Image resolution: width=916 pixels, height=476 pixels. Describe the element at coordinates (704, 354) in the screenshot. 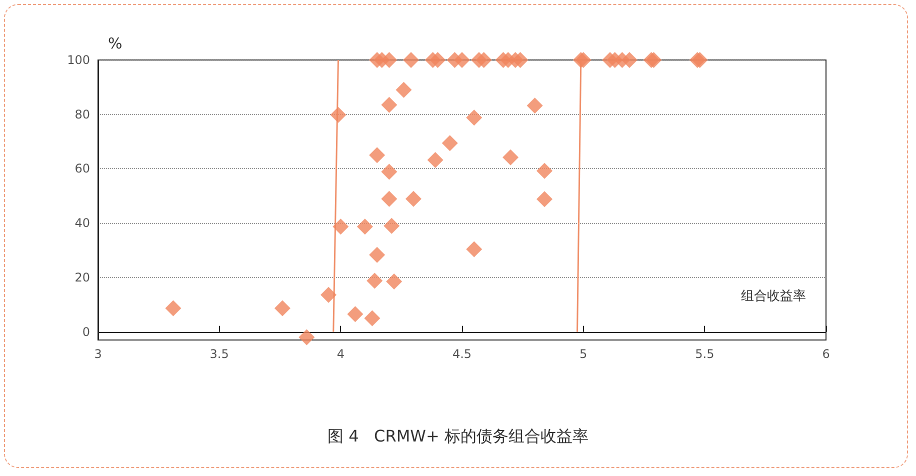

I see `x-tick-label: 5.5` at that location.